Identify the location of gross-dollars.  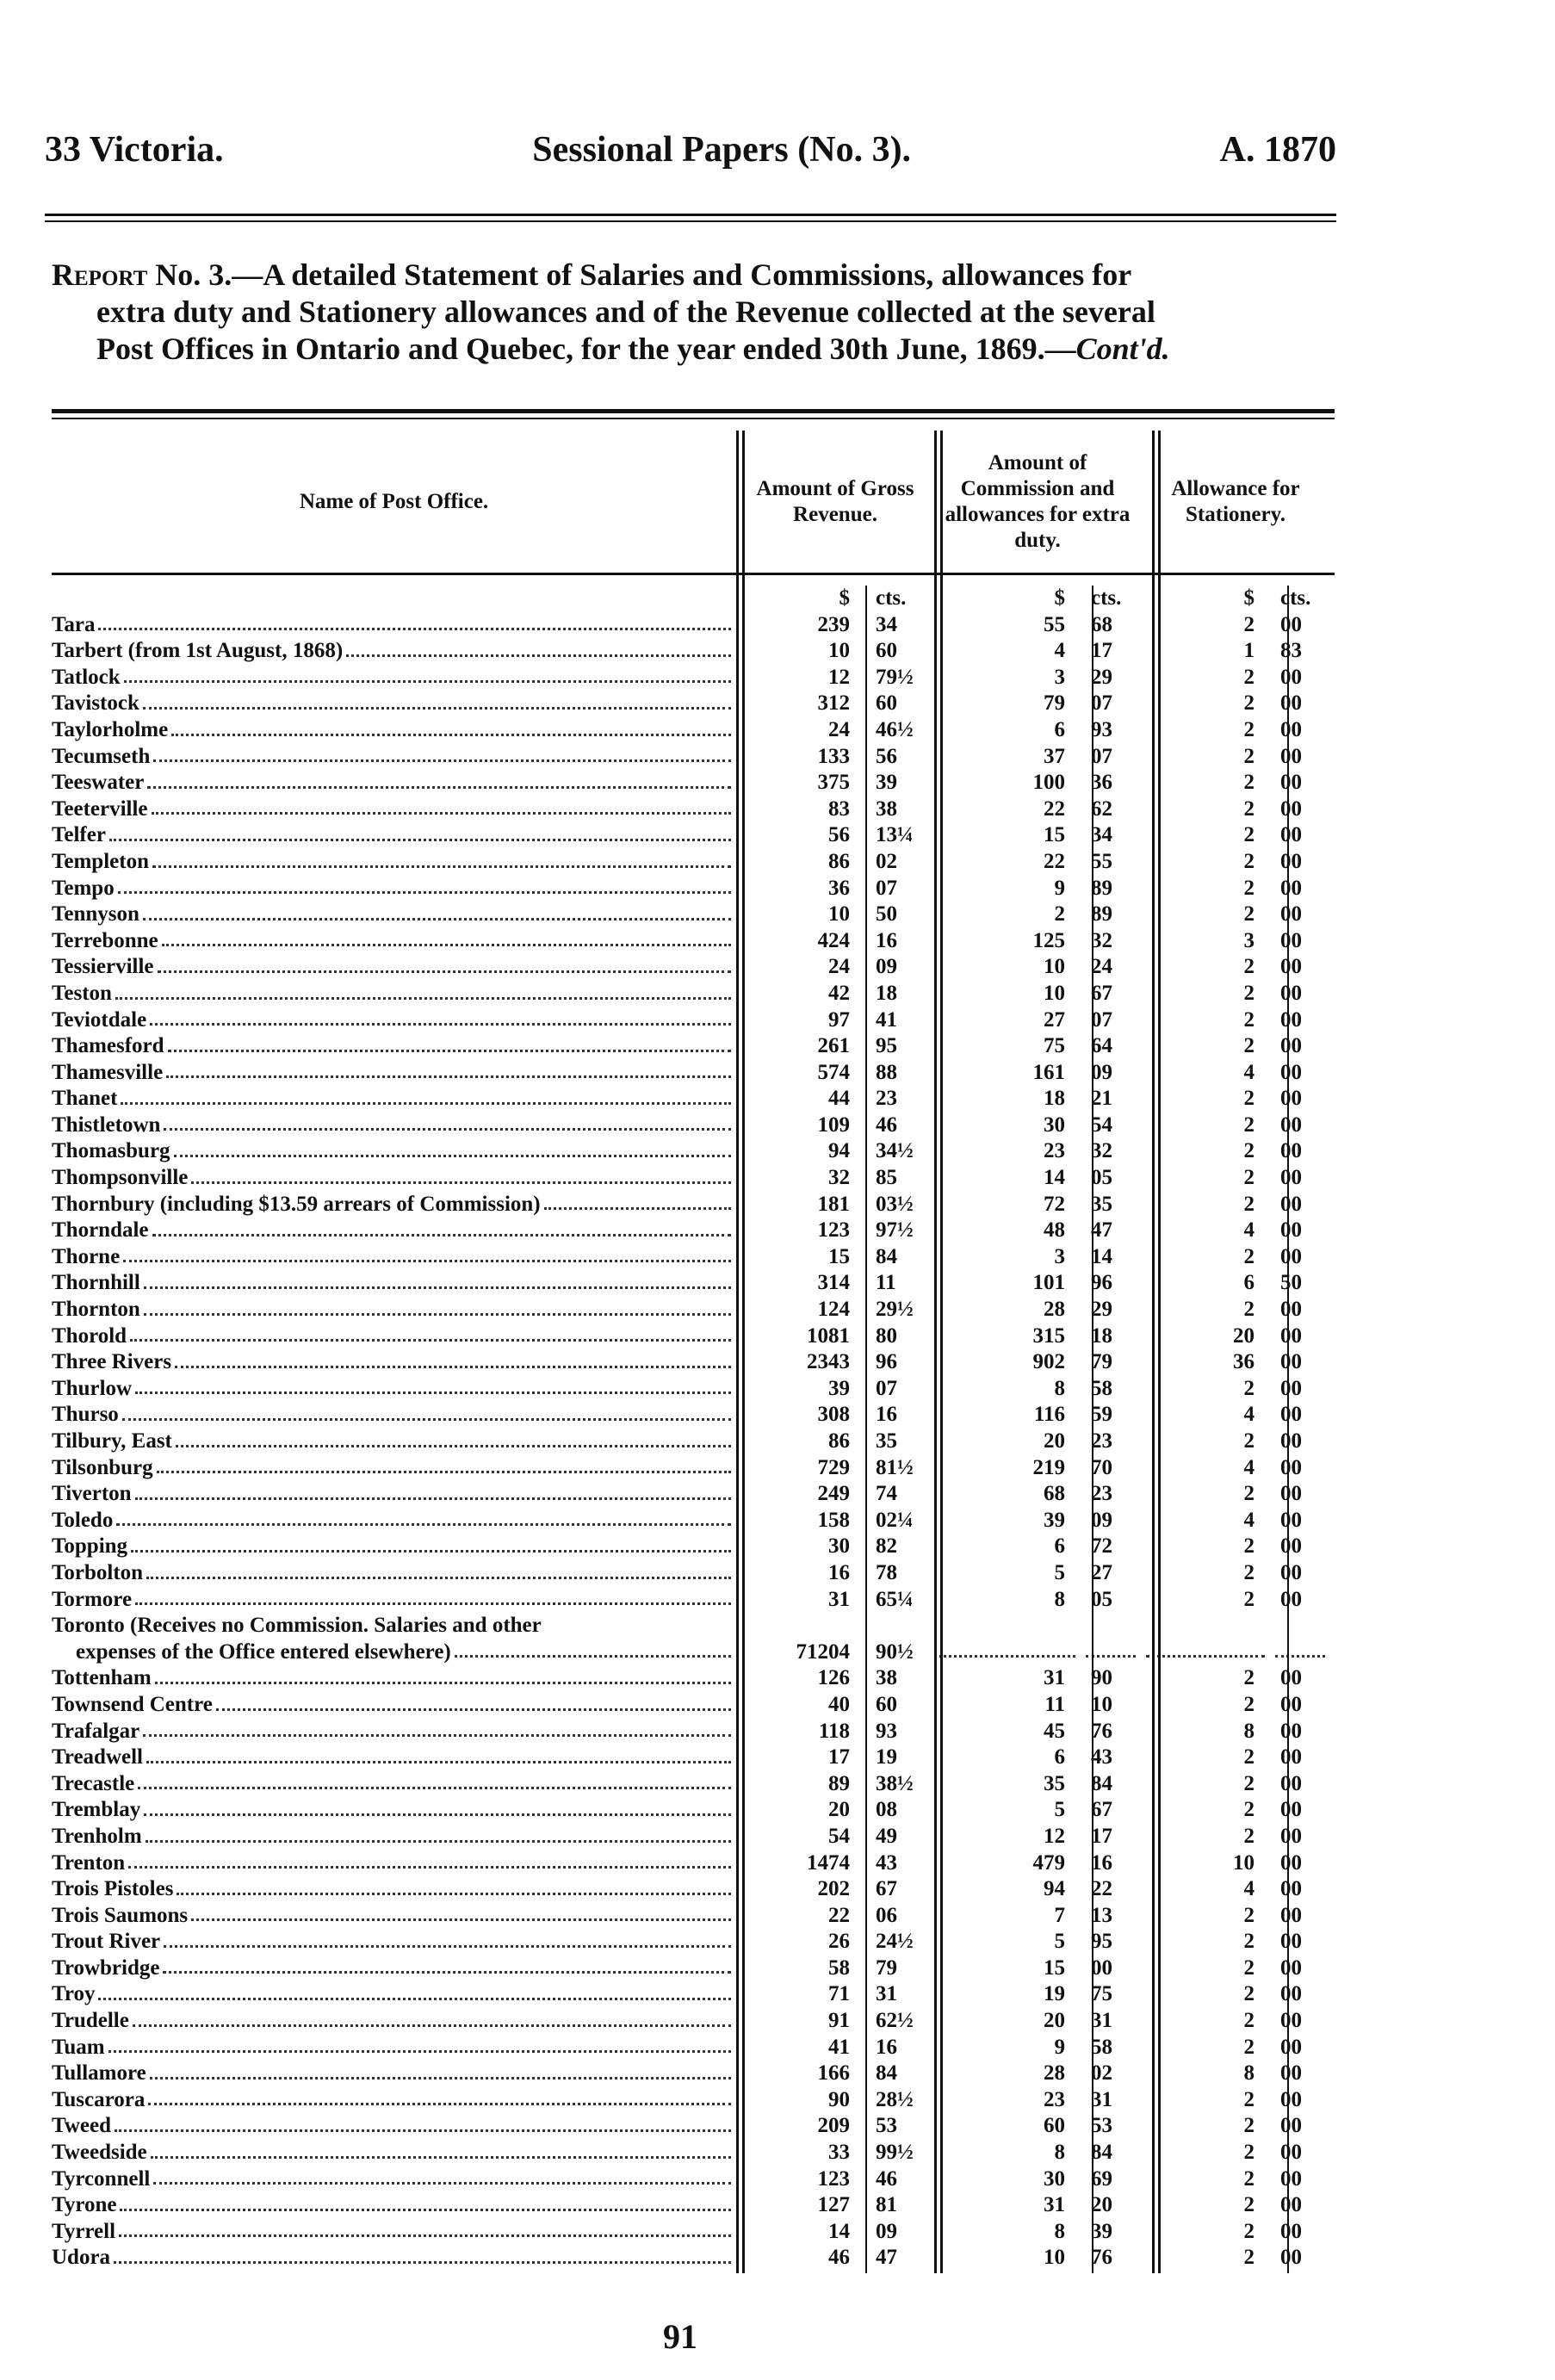
(800, 1626).